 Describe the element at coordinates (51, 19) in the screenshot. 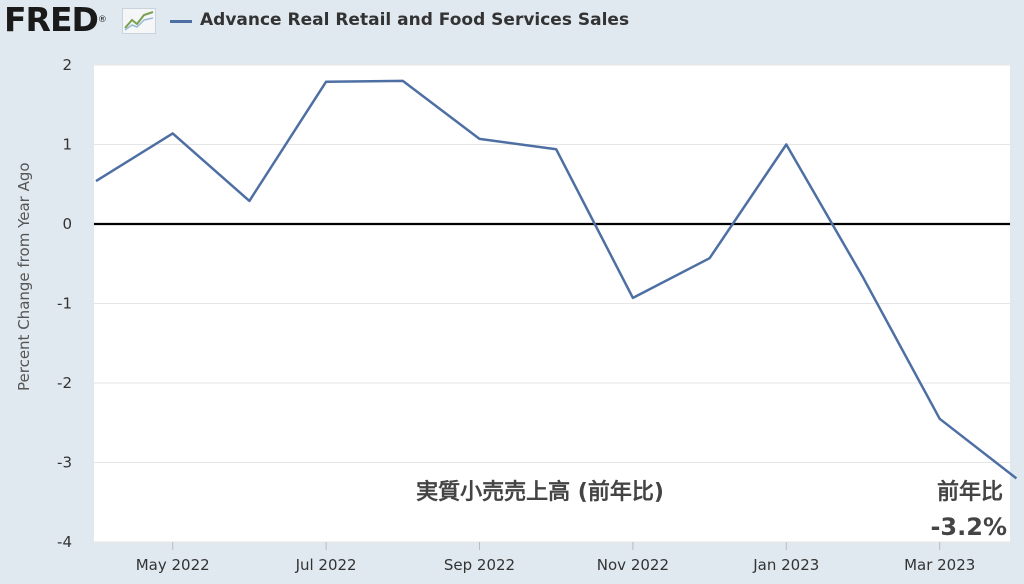

I see `fred-logo-text: FRED` at that location.